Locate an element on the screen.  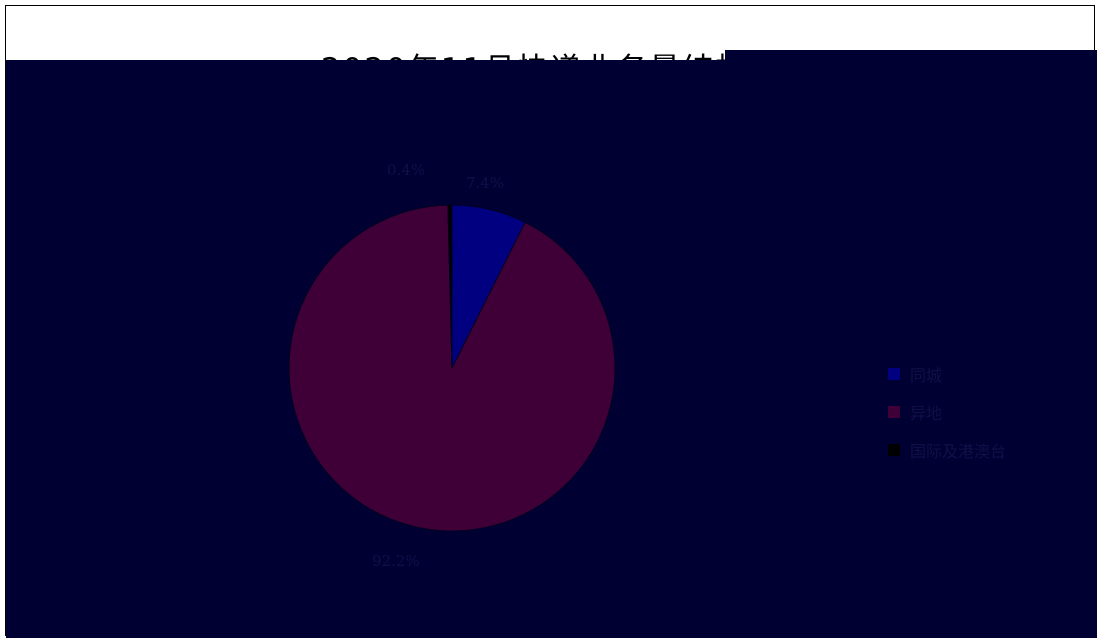
legend-item-local: 同城 is located at coordinates (947, 374).